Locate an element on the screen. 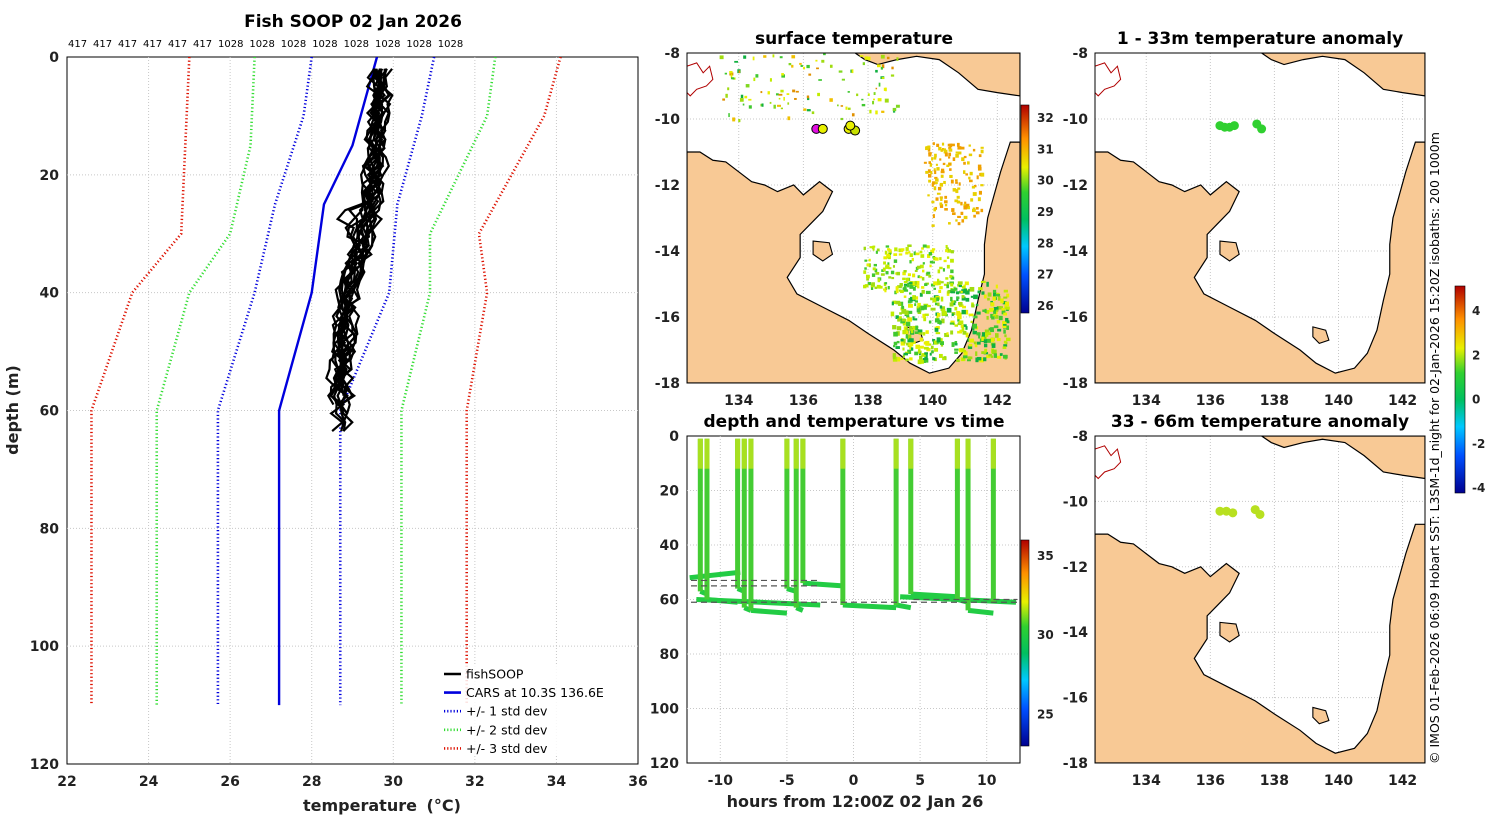 Image resolution: width=1500 pixels, height=820 pixels. anomaly-colorbar-ticks: -4 -2 0 2 4 is located at coordinates (1478, 399).